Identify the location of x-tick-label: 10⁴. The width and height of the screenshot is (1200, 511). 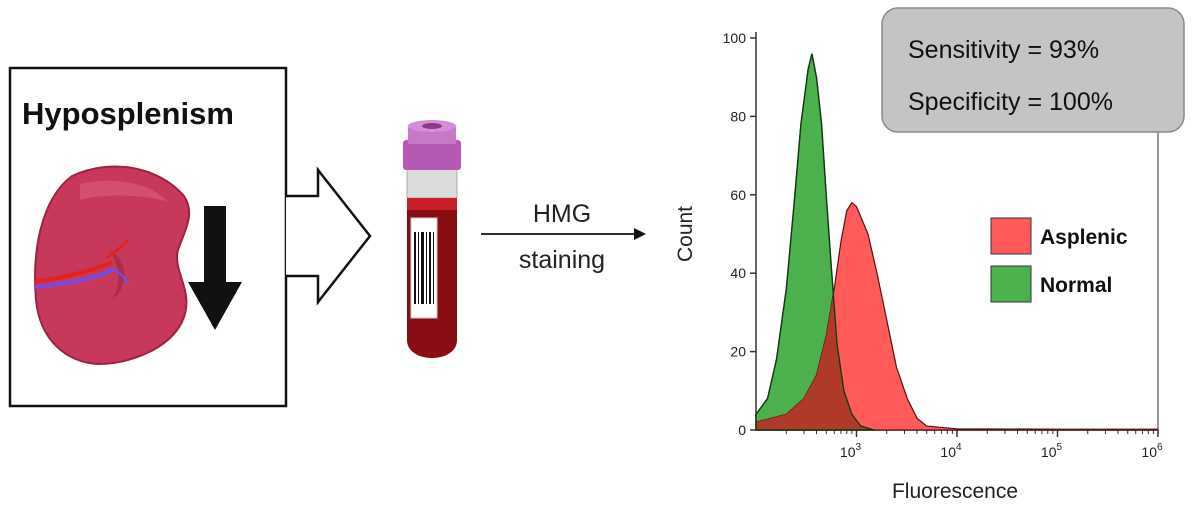
(951, 451).